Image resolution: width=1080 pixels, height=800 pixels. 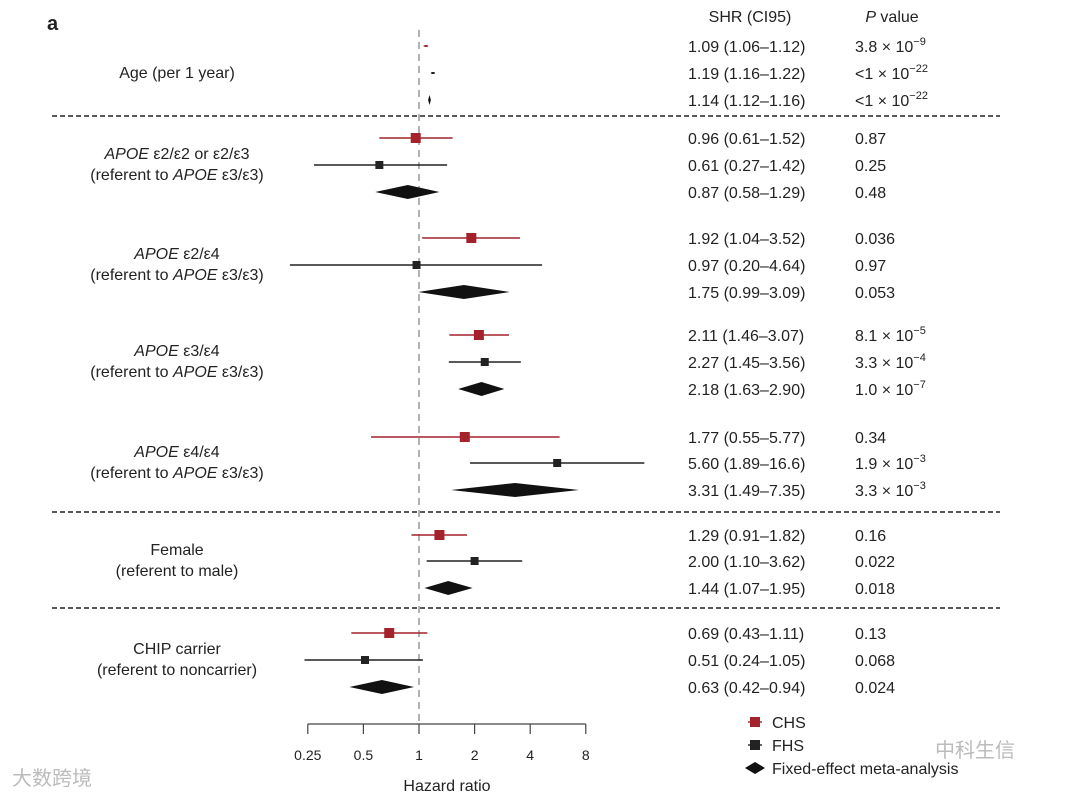 I want to click on shr-value: 0.96 (0.61–1.52), so click(x=746, y=139).